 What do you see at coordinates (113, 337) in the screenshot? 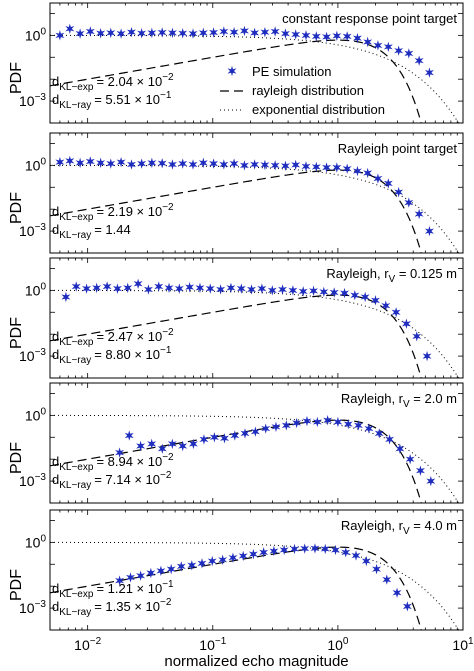
I see `kl-exp-annotation: dKL−exp = 2.47 × 10−2` at bounding box center [113, 337].